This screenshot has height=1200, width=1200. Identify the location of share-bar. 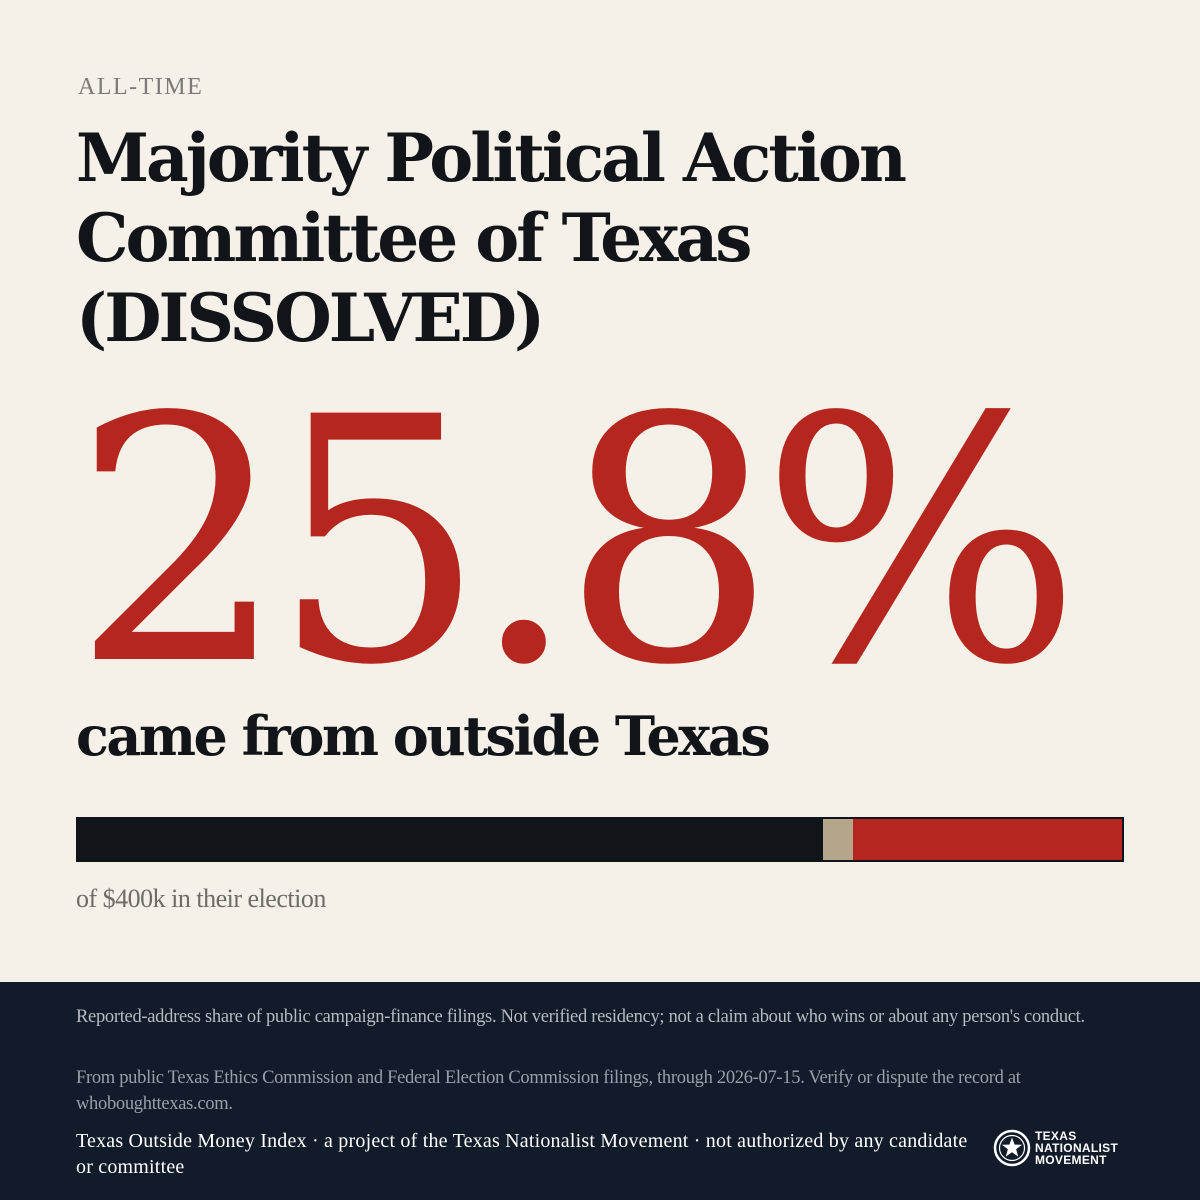
(600, 839).